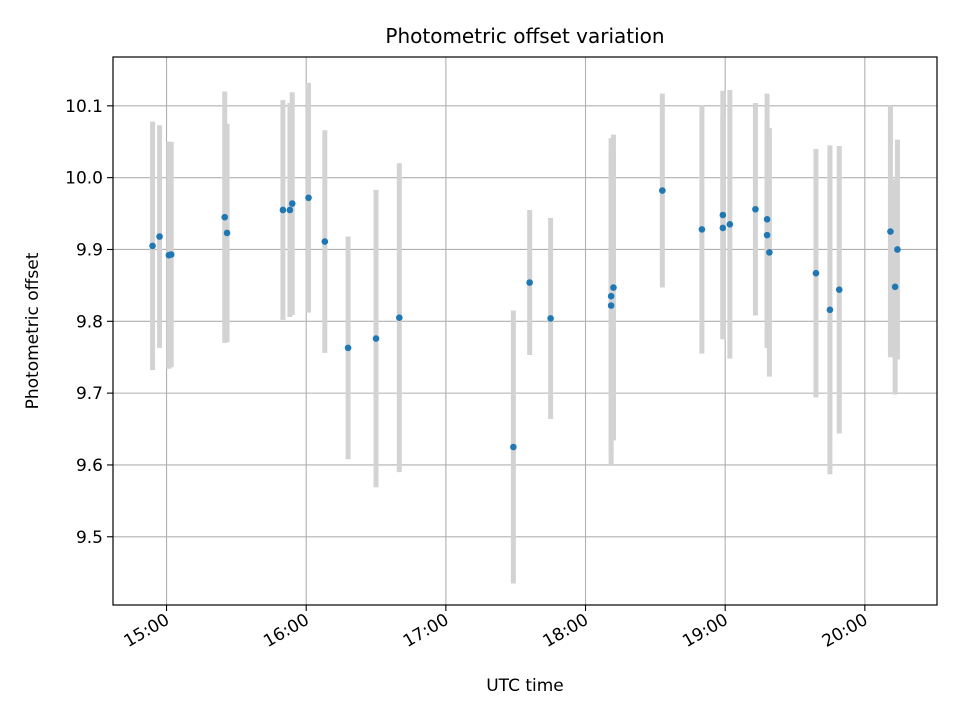  What do you see at coordinates (525, 686) in the screenshot?
I see `x-axis-title: UTC time` at bounding box center [525, 686].